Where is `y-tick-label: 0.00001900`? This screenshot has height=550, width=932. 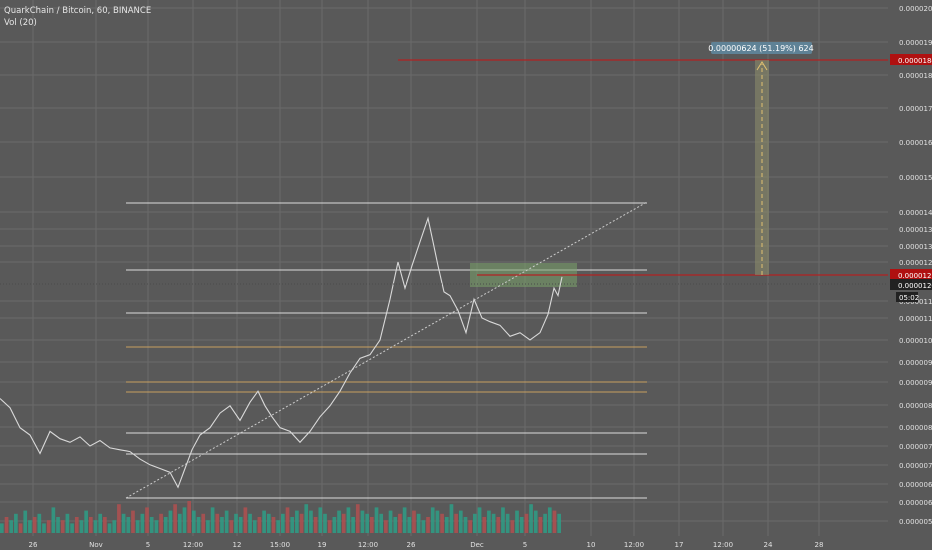 y-tick-label: 0.00001900 is located at coordinates (915, 43).